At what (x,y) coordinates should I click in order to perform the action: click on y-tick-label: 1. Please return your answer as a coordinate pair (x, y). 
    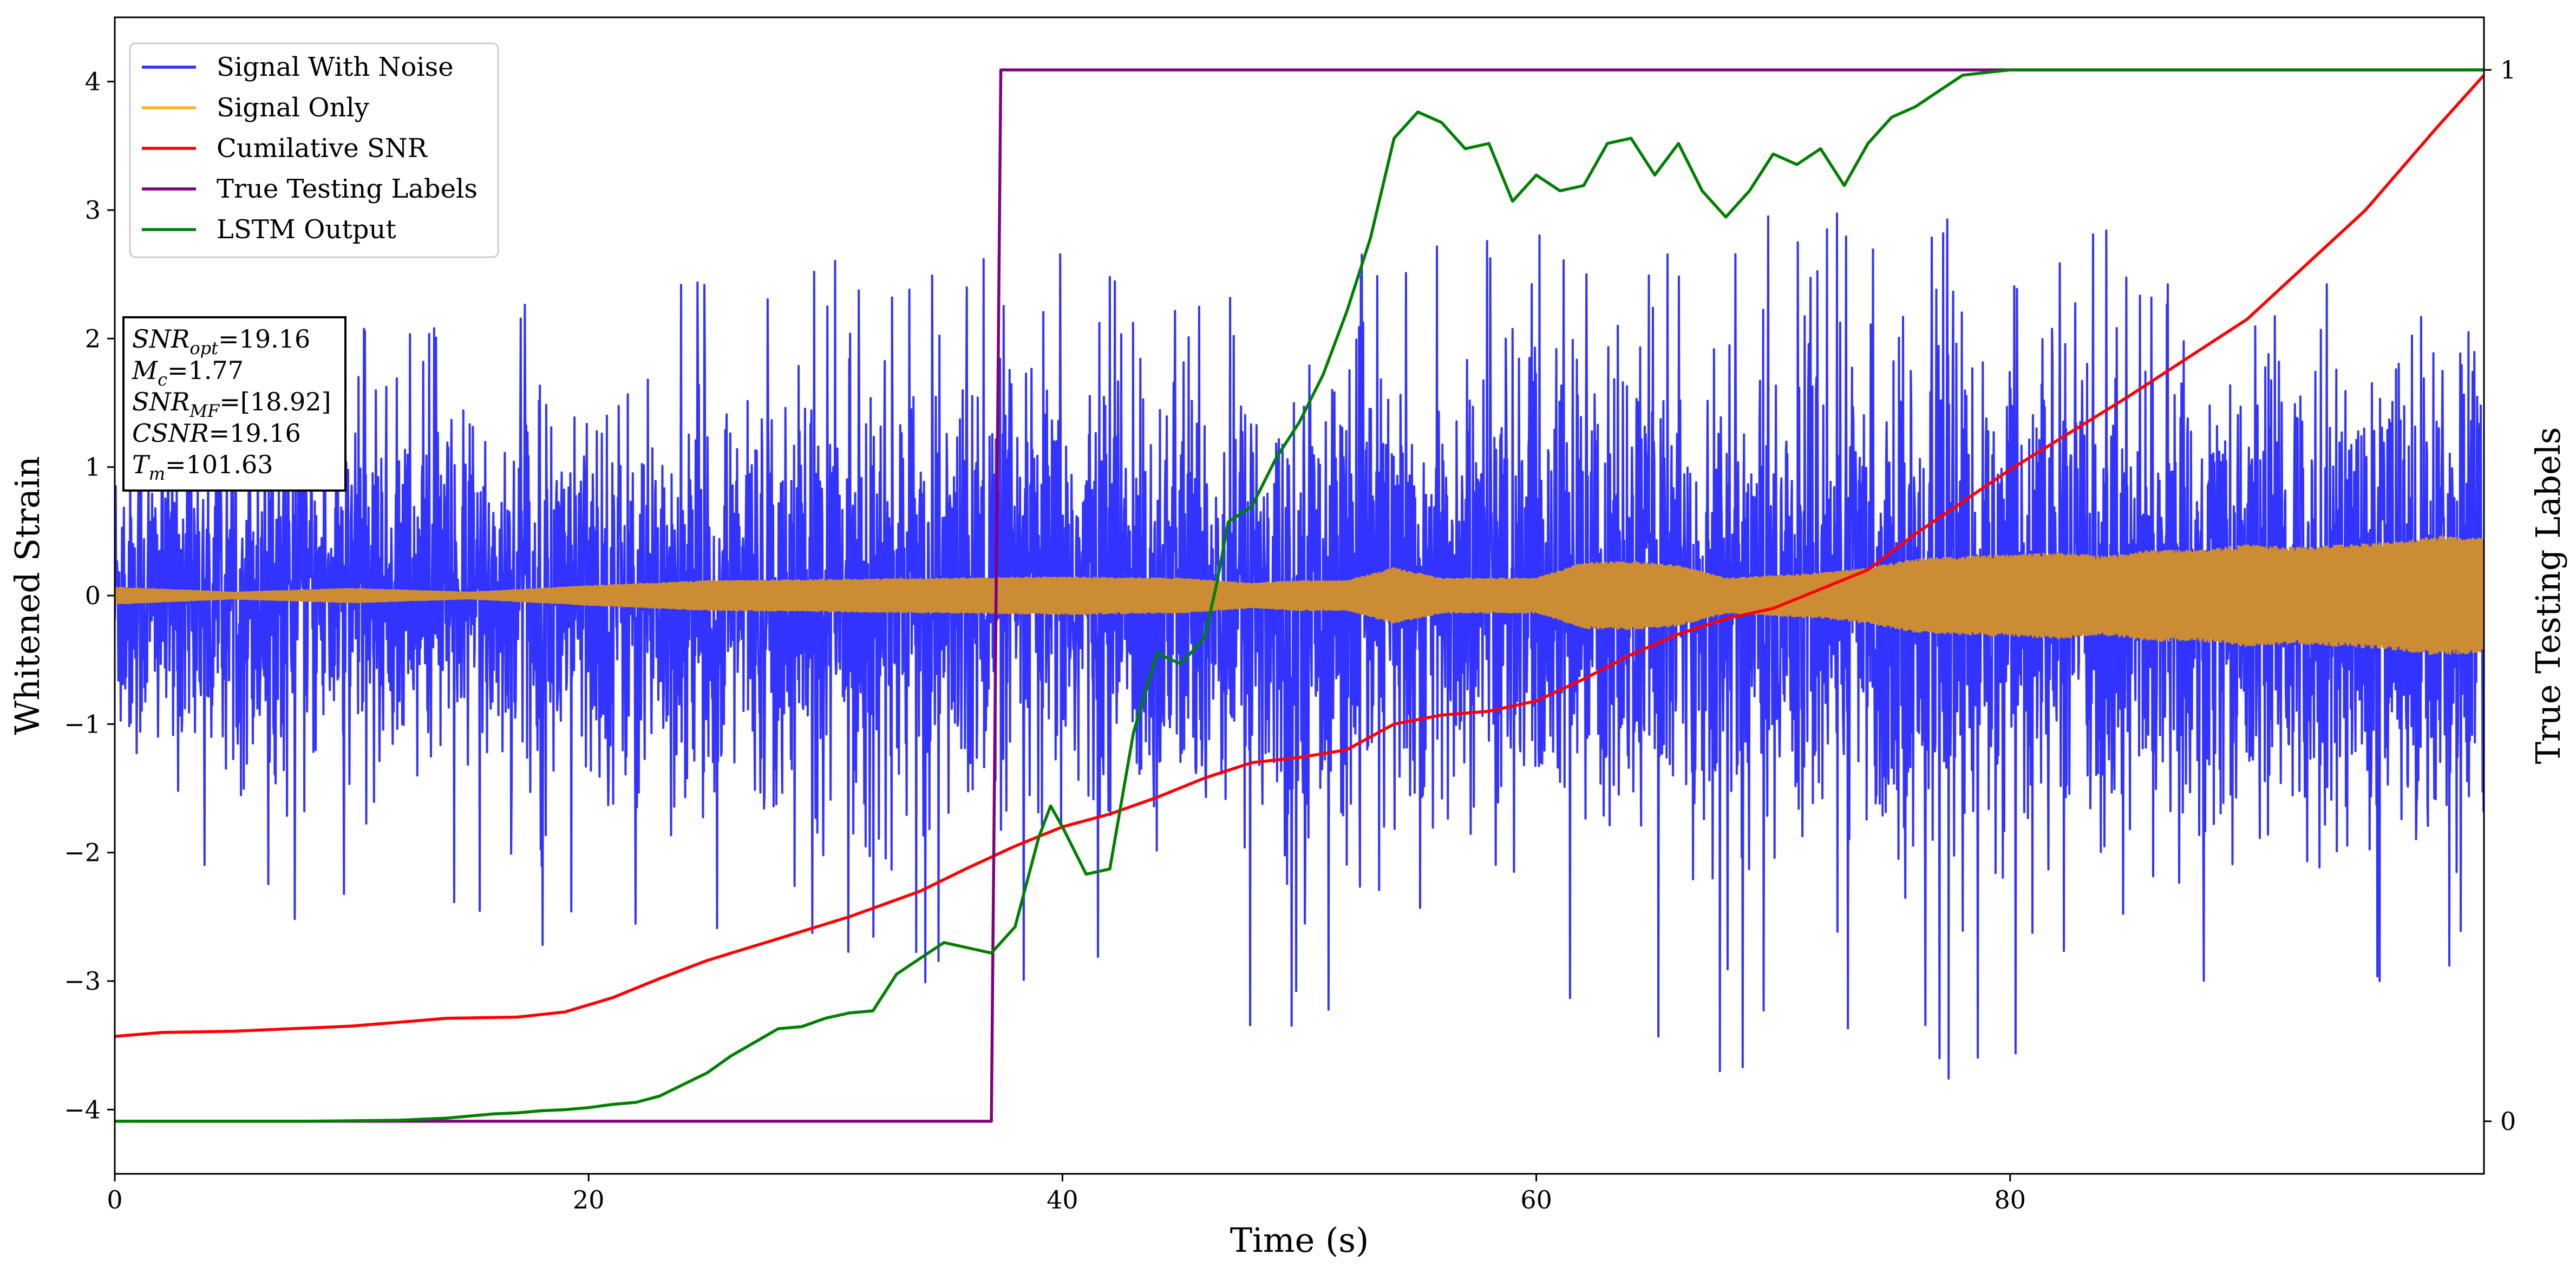
    Looking at the image, I should click on (93, 467).